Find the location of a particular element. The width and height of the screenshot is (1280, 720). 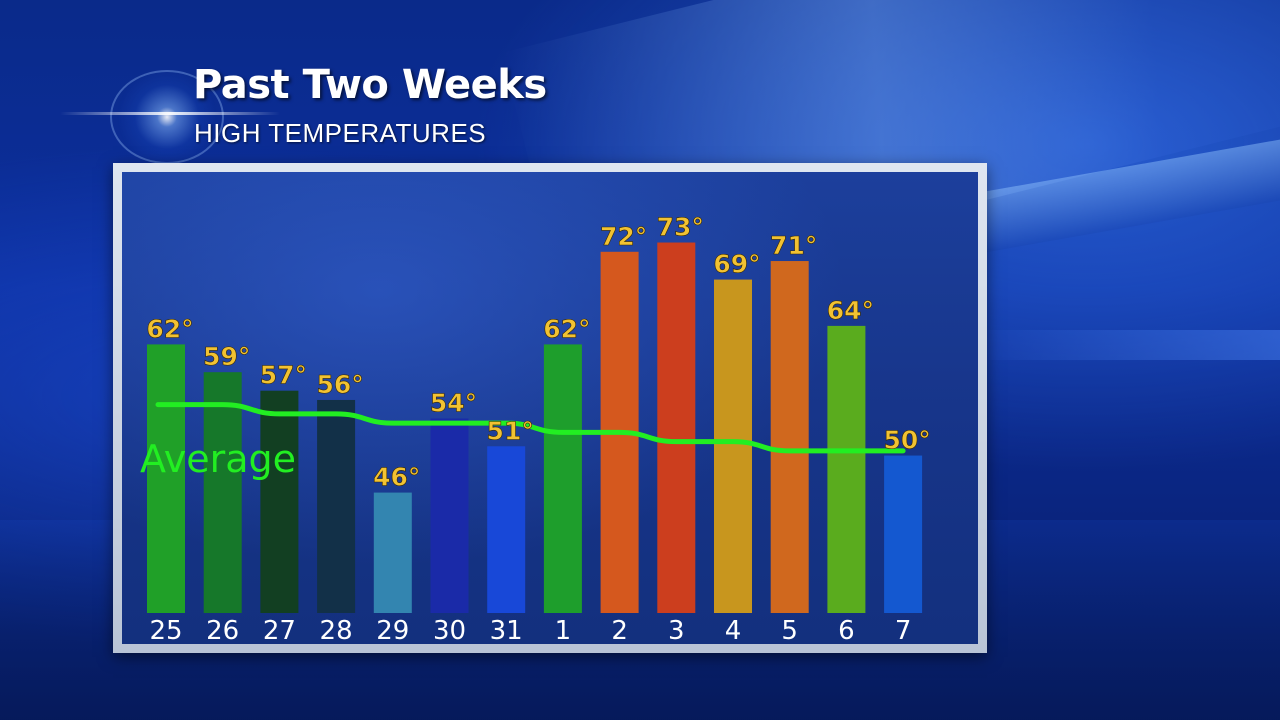

x-tick-label: 5 is located at coordinates (789, 630).